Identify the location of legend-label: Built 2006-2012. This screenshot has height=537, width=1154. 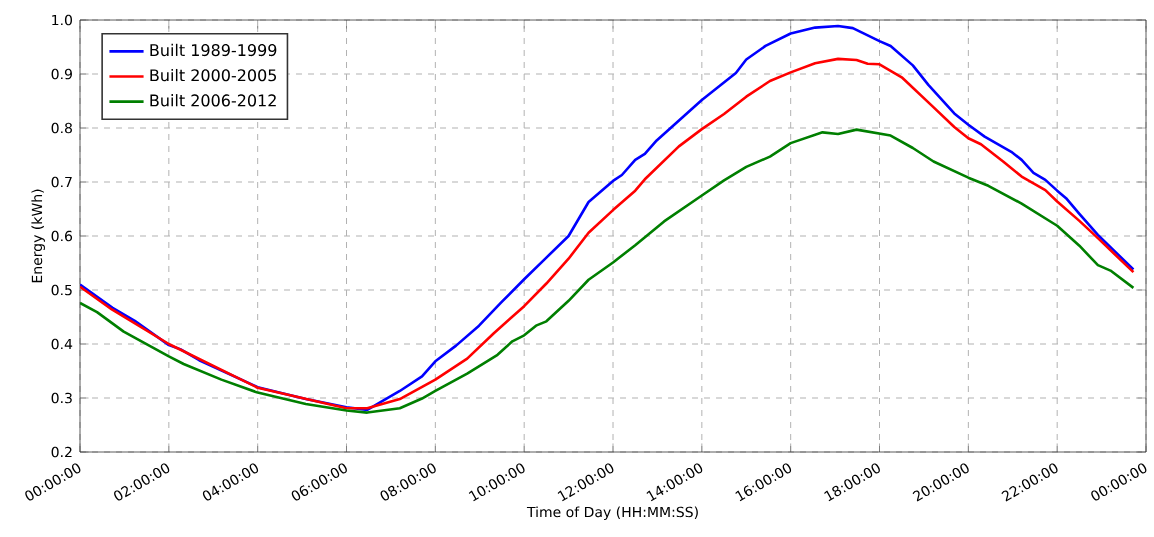
(213, 100).